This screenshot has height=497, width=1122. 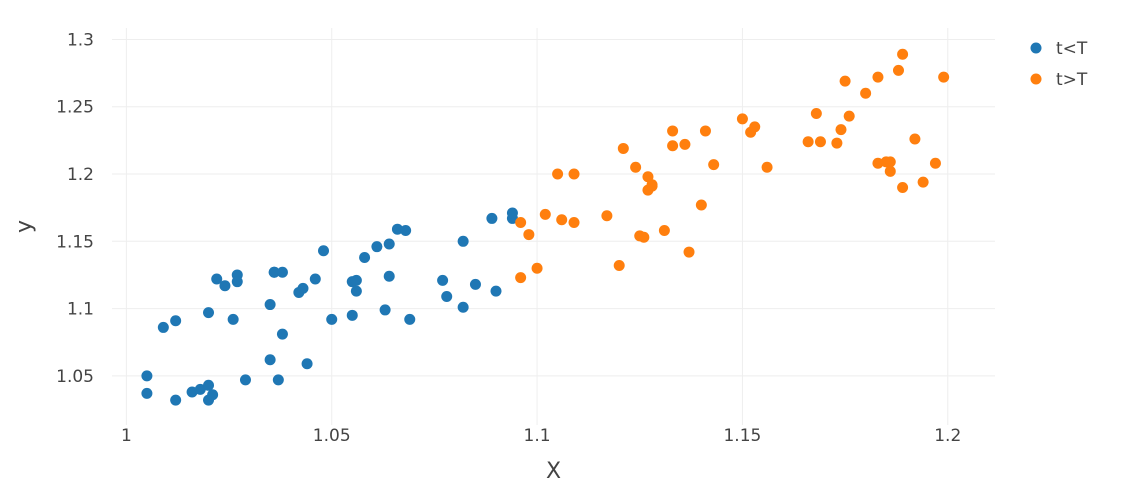 I want to click on y-tick-label: 1.25, so click(x=75, y=108).